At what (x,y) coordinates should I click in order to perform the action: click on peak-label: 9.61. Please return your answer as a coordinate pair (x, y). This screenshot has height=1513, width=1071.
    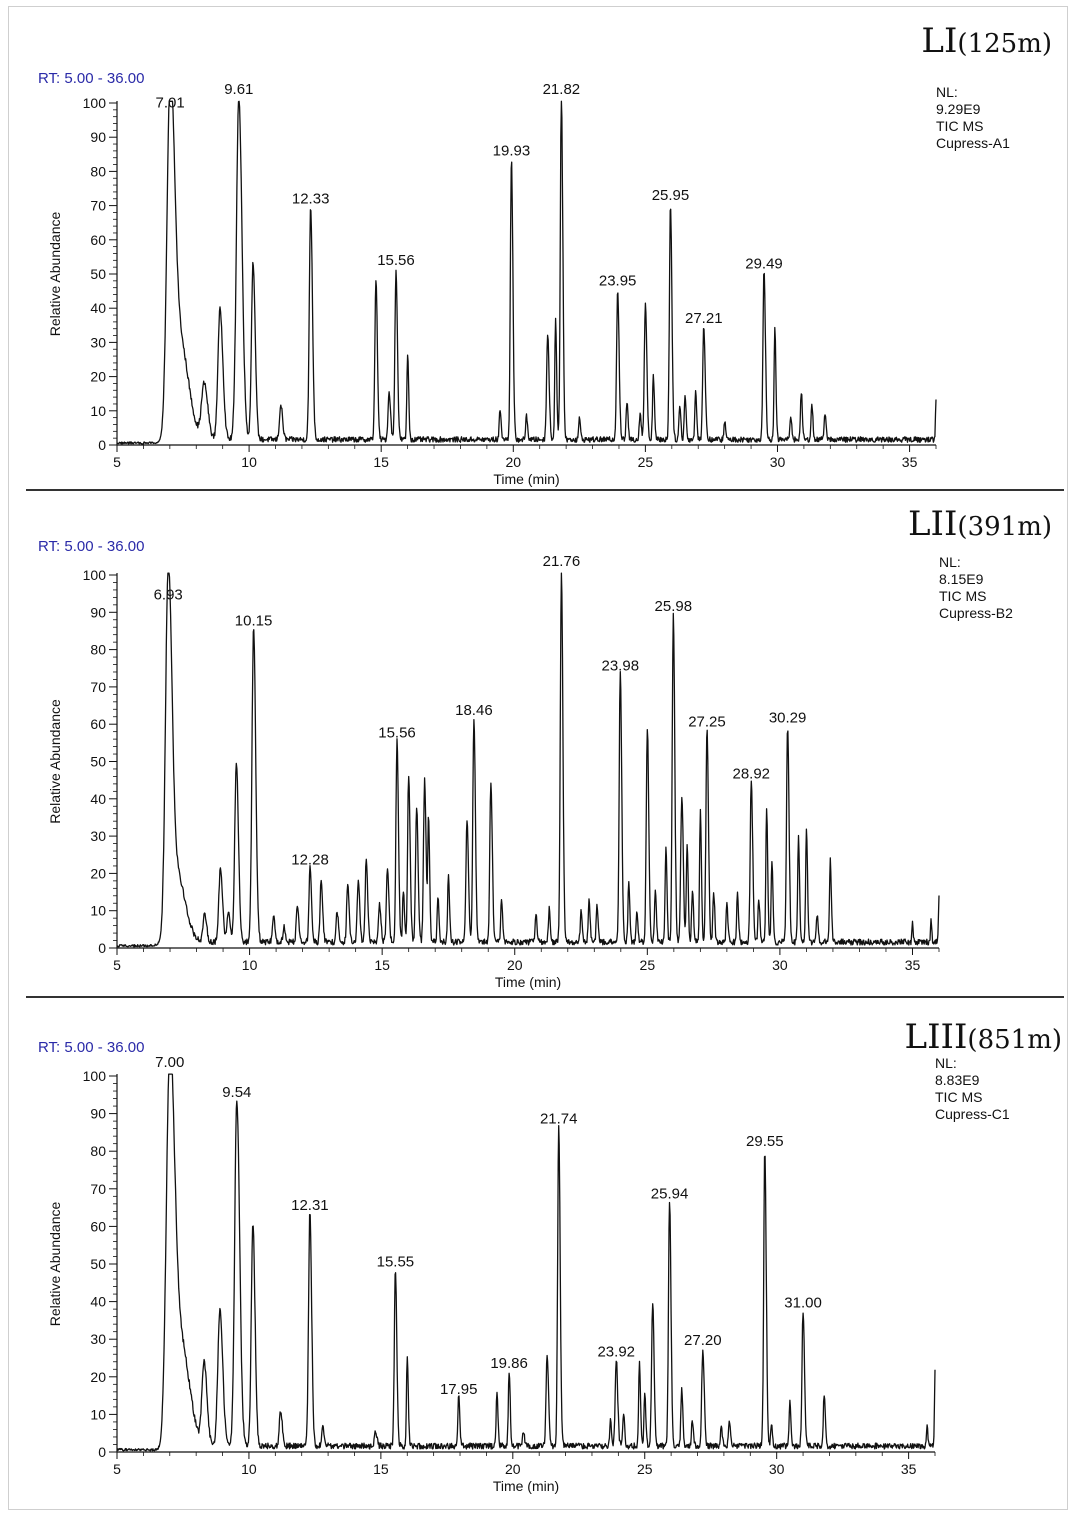
    Looking at the image, I should click on (238, 89).